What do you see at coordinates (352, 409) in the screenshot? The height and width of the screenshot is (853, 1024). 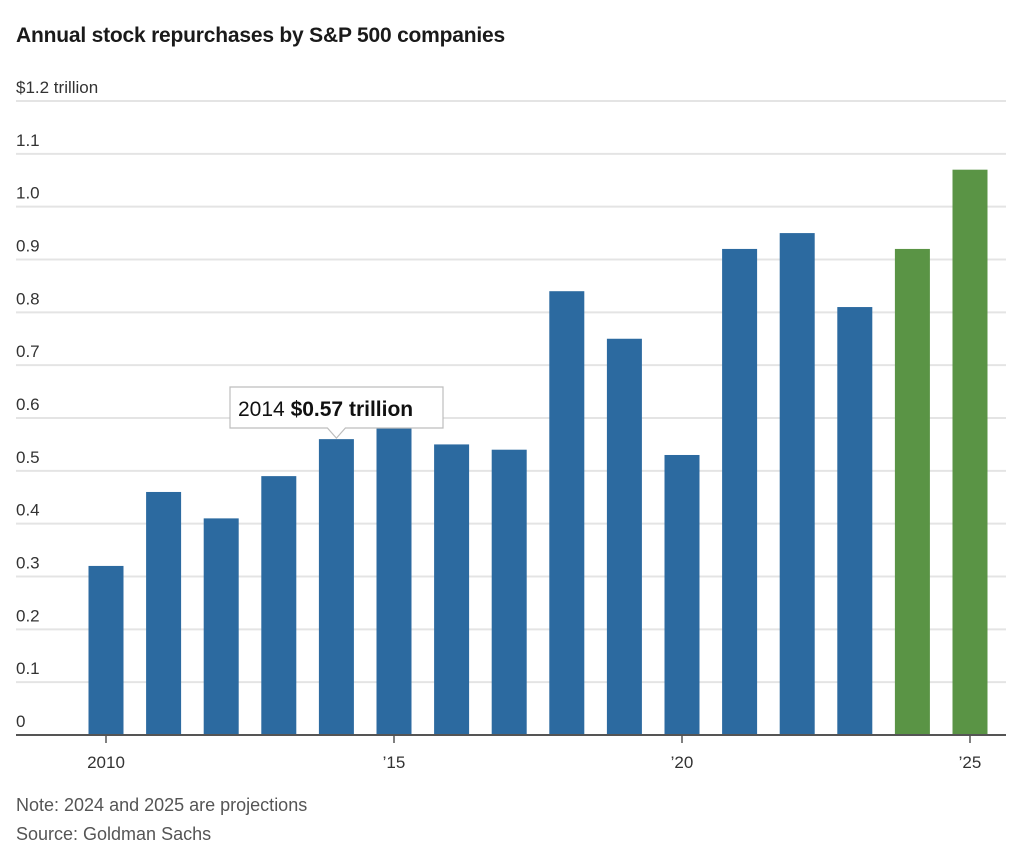 I see `tooltip-value: $0.57 trillion` at bounding box center [352, 409].